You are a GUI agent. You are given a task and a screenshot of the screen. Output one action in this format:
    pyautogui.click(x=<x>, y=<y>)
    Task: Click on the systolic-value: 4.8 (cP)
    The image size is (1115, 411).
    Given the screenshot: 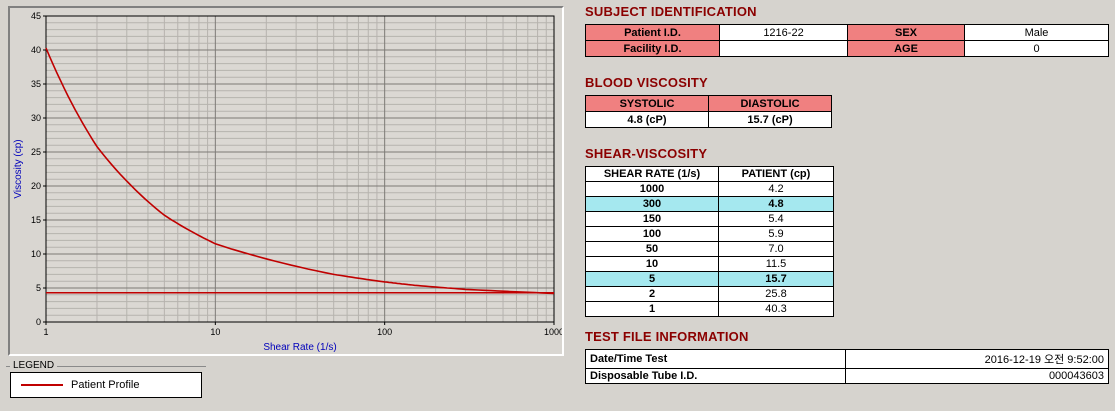 What is the action you would take?
    pyautogui.click(x=647, y=119)
    